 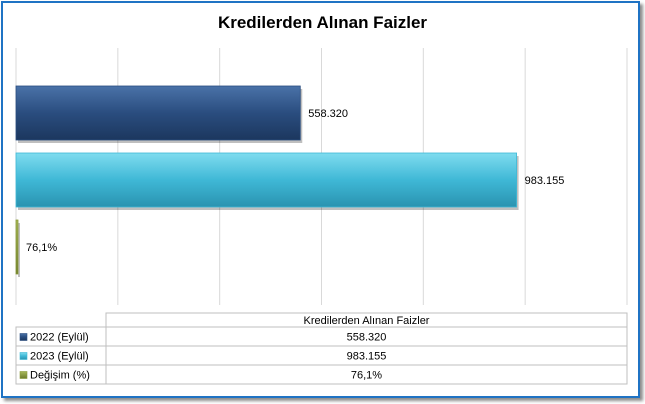 What do you see at coordinates (328, 114) in the screenshot?
I see `data-label: 558.320` at bounding box center [328, 114].